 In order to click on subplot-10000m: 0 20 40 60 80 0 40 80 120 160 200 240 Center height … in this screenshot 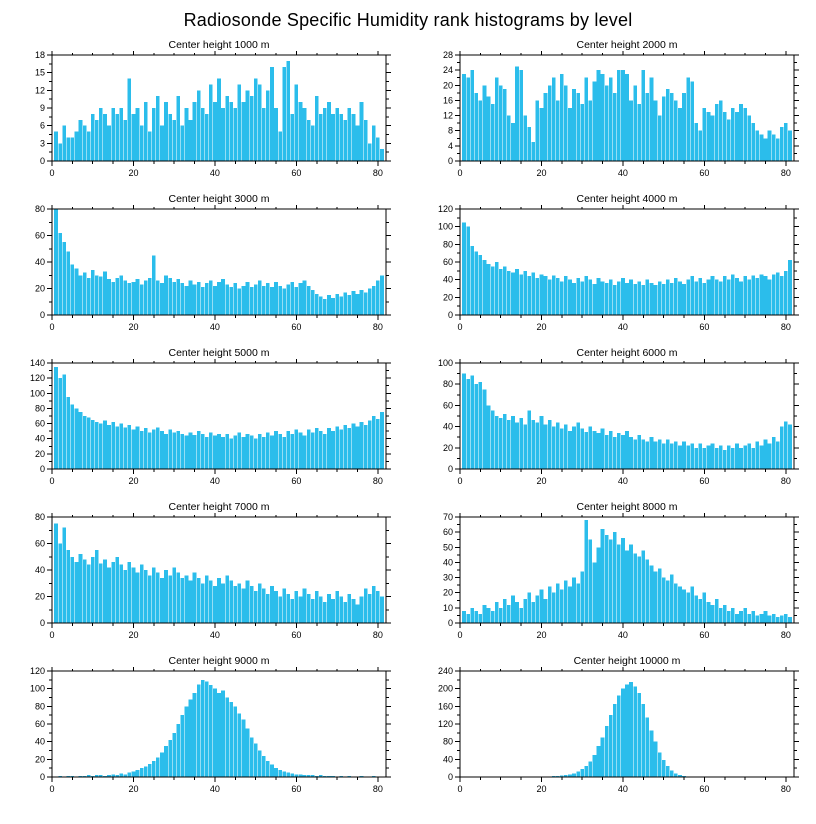, I will do `click(612, 729)`.